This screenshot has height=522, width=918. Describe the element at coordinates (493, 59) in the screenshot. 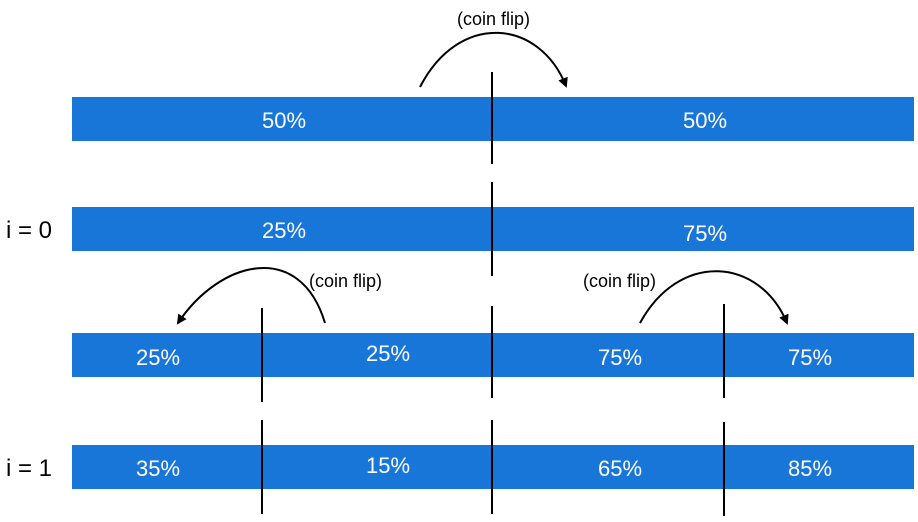

I see `coin-flip-arrow-top` at that location.